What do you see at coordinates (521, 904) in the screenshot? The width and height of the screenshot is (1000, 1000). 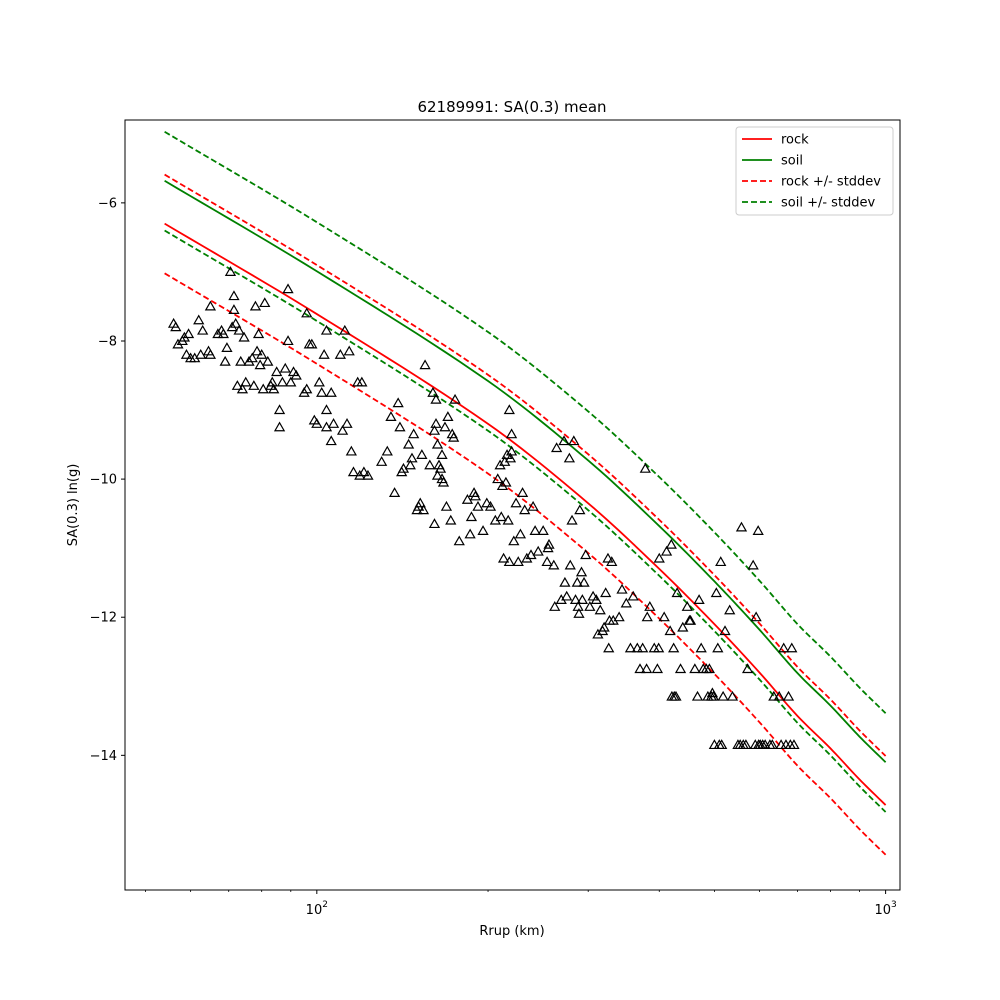 I see `x-axis: 102 103` at bounding box center [521, 904].